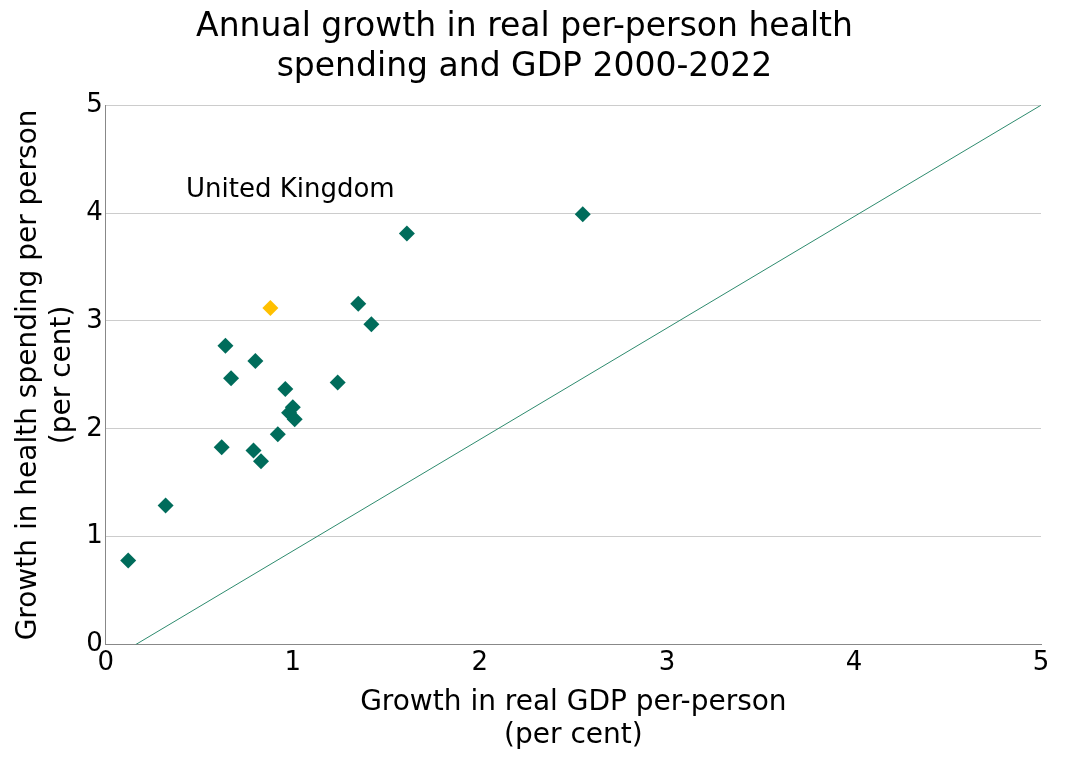  Describe the element at coordinates (667, 660) in the screenshot. I see `x-tick-label: 3` at that location.